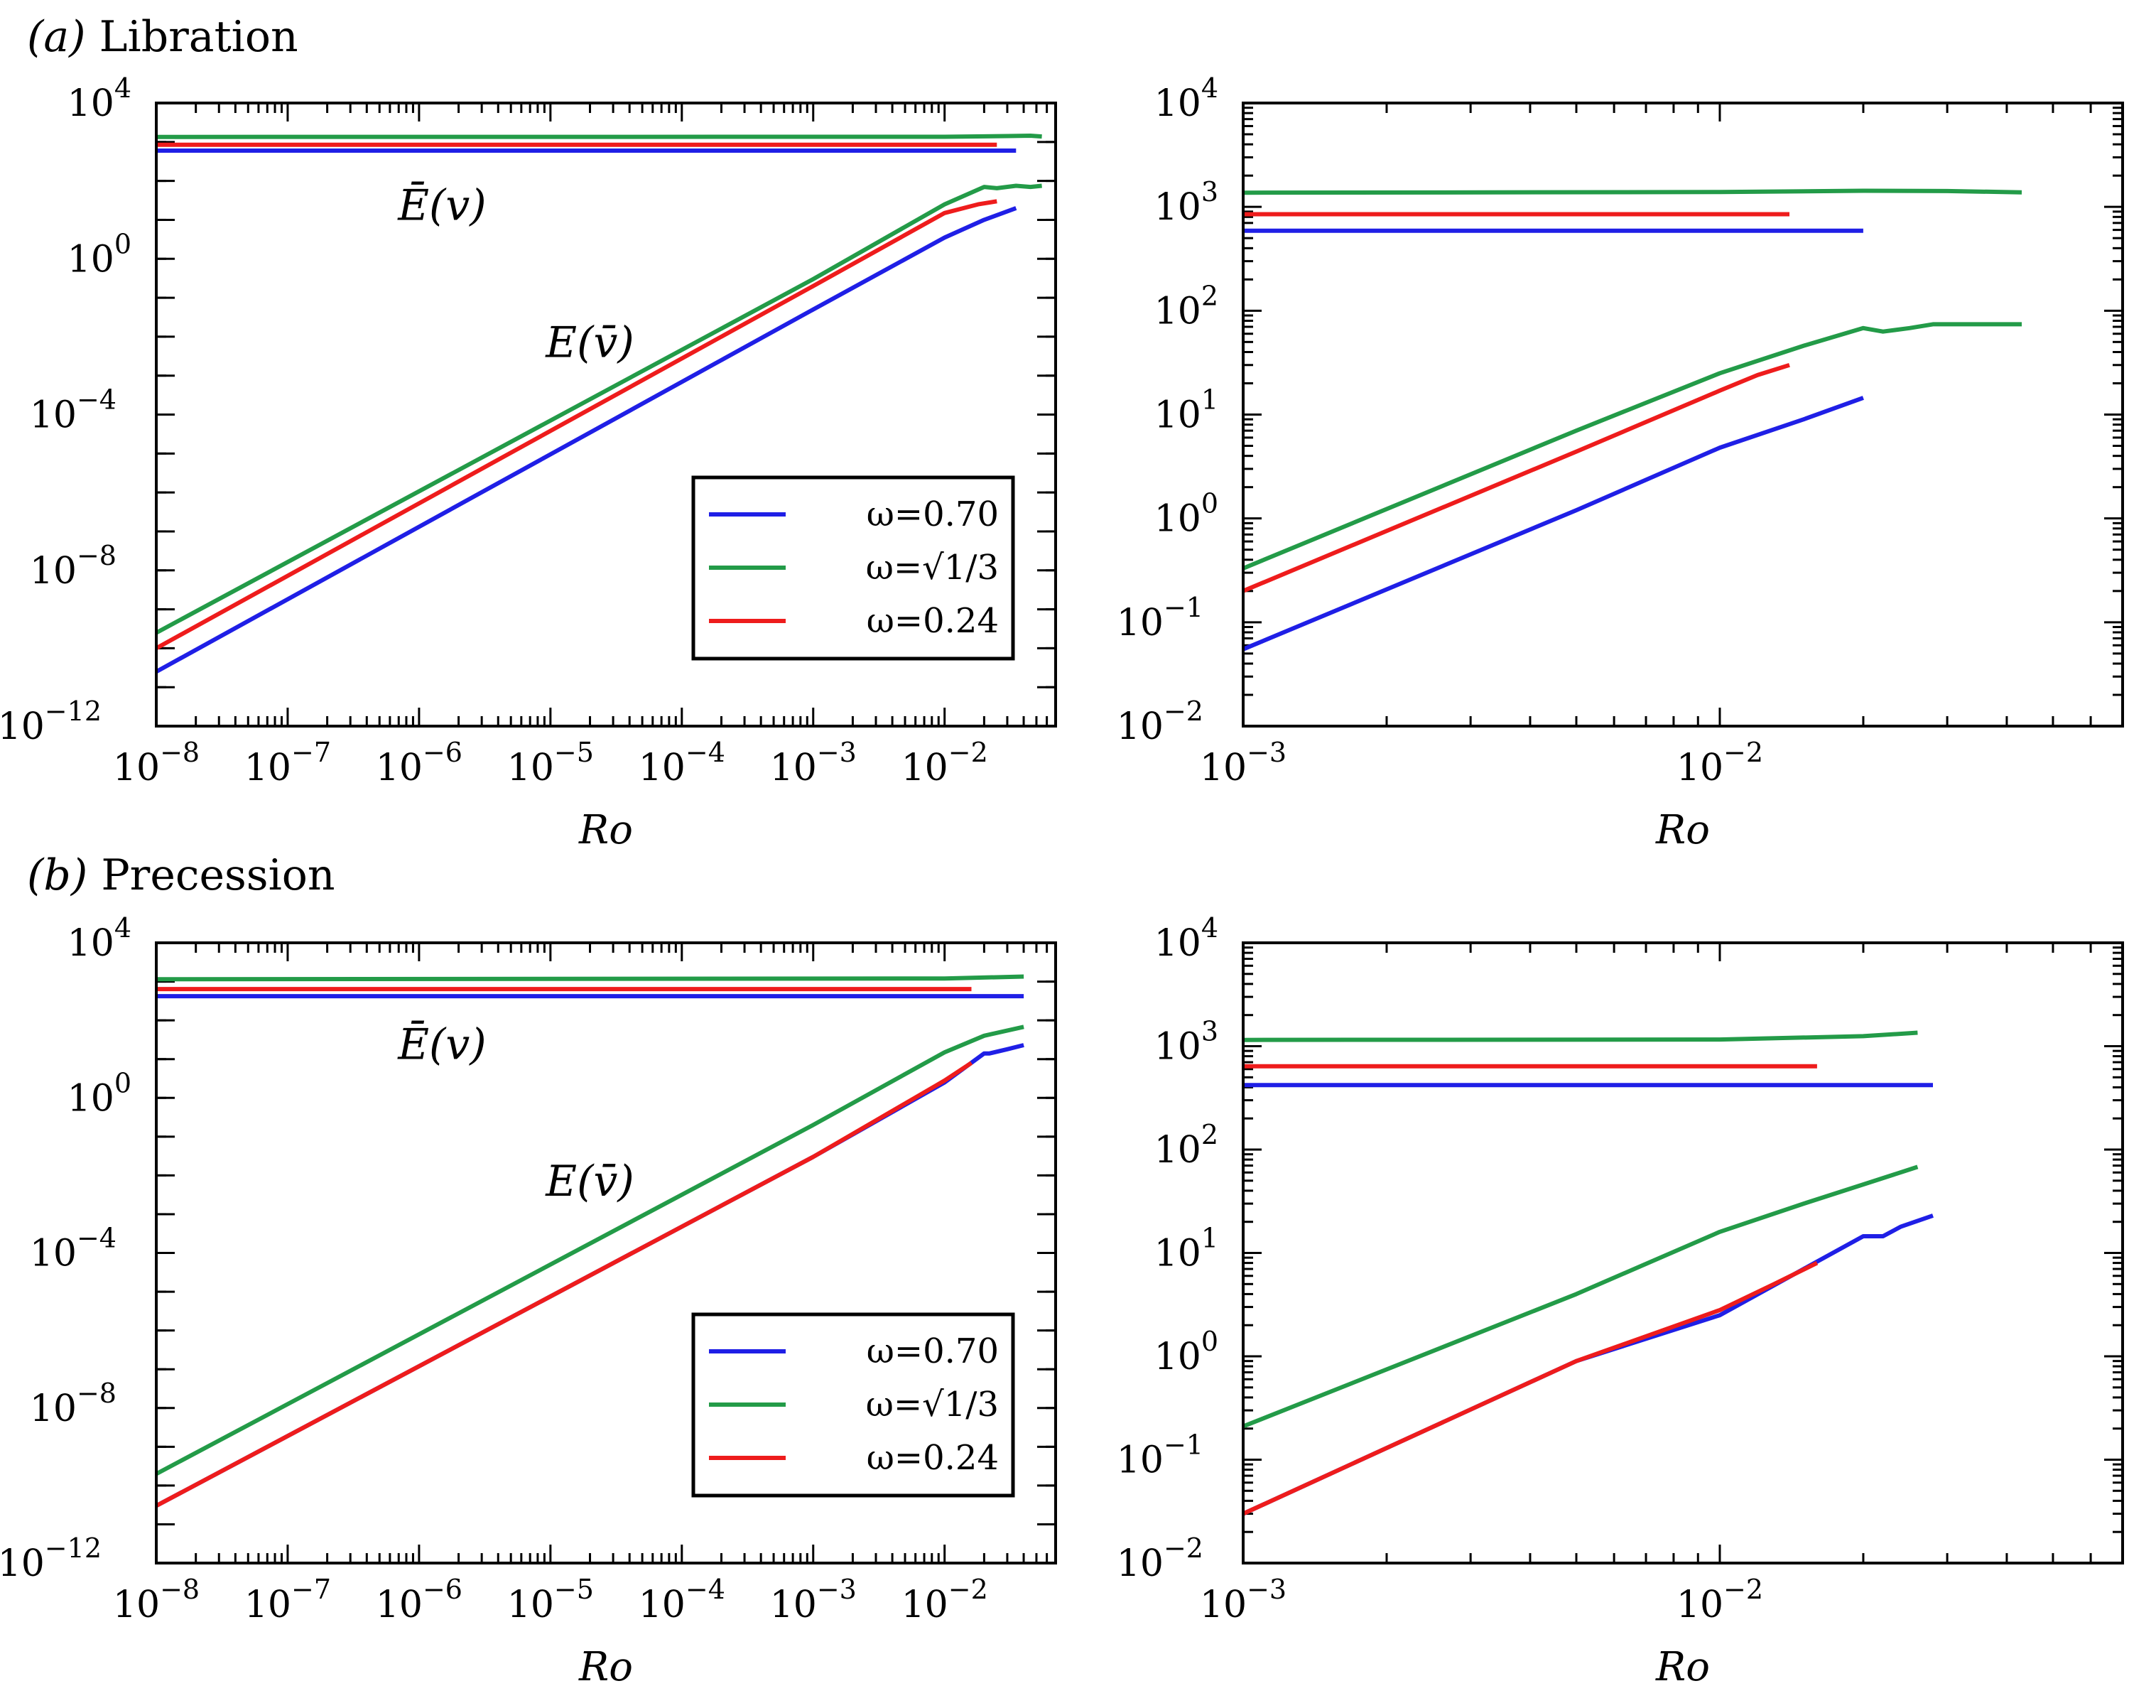 This screenshot has width=2156, height=1708. Describe the element at coordinates (1183, 607) in the screenshot. I see `y-tick-exp: −1` at that location.